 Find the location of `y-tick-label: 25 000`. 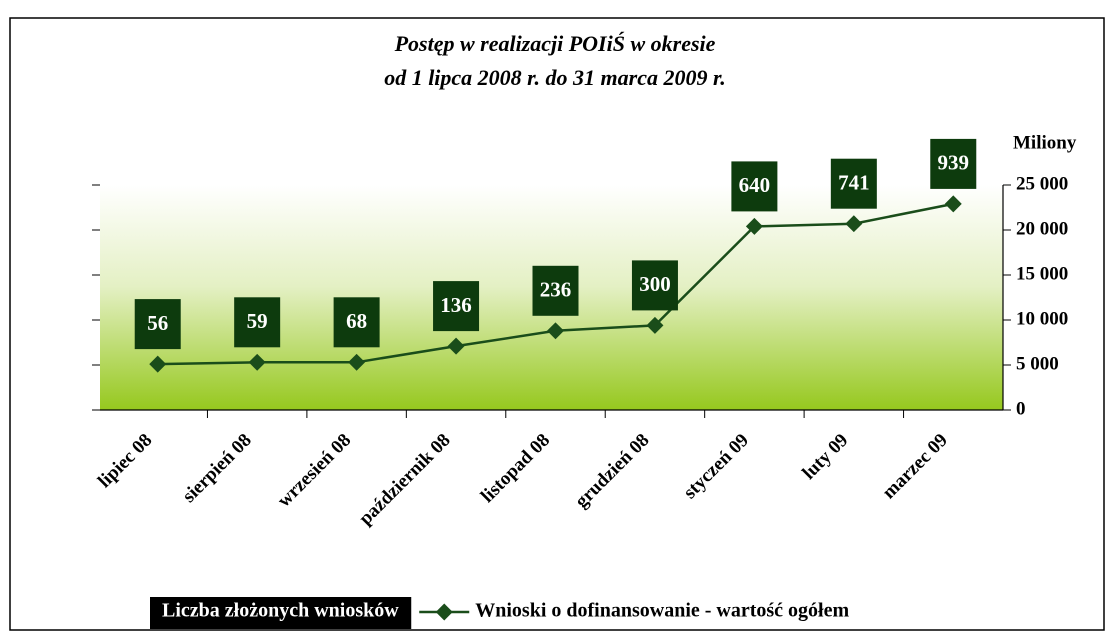

y-tick-label: 25 000 is located at coordinates (1042, 183).